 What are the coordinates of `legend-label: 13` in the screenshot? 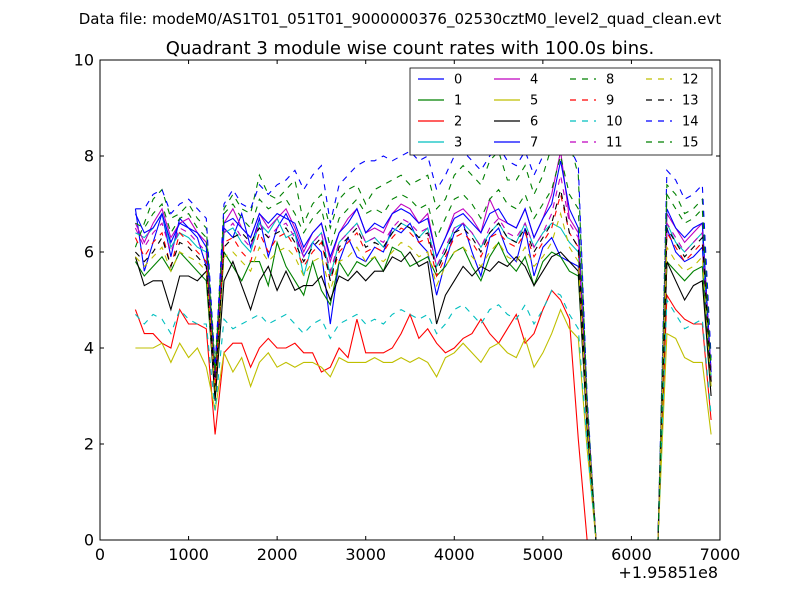 It's located at (690, 101).